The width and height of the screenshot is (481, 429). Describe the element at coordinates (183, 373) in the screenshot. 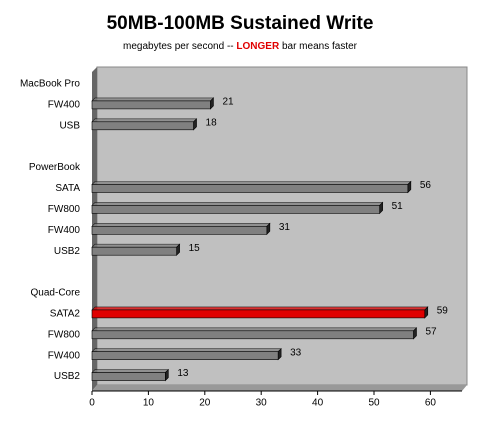

I see `value-label: 13` at that location.